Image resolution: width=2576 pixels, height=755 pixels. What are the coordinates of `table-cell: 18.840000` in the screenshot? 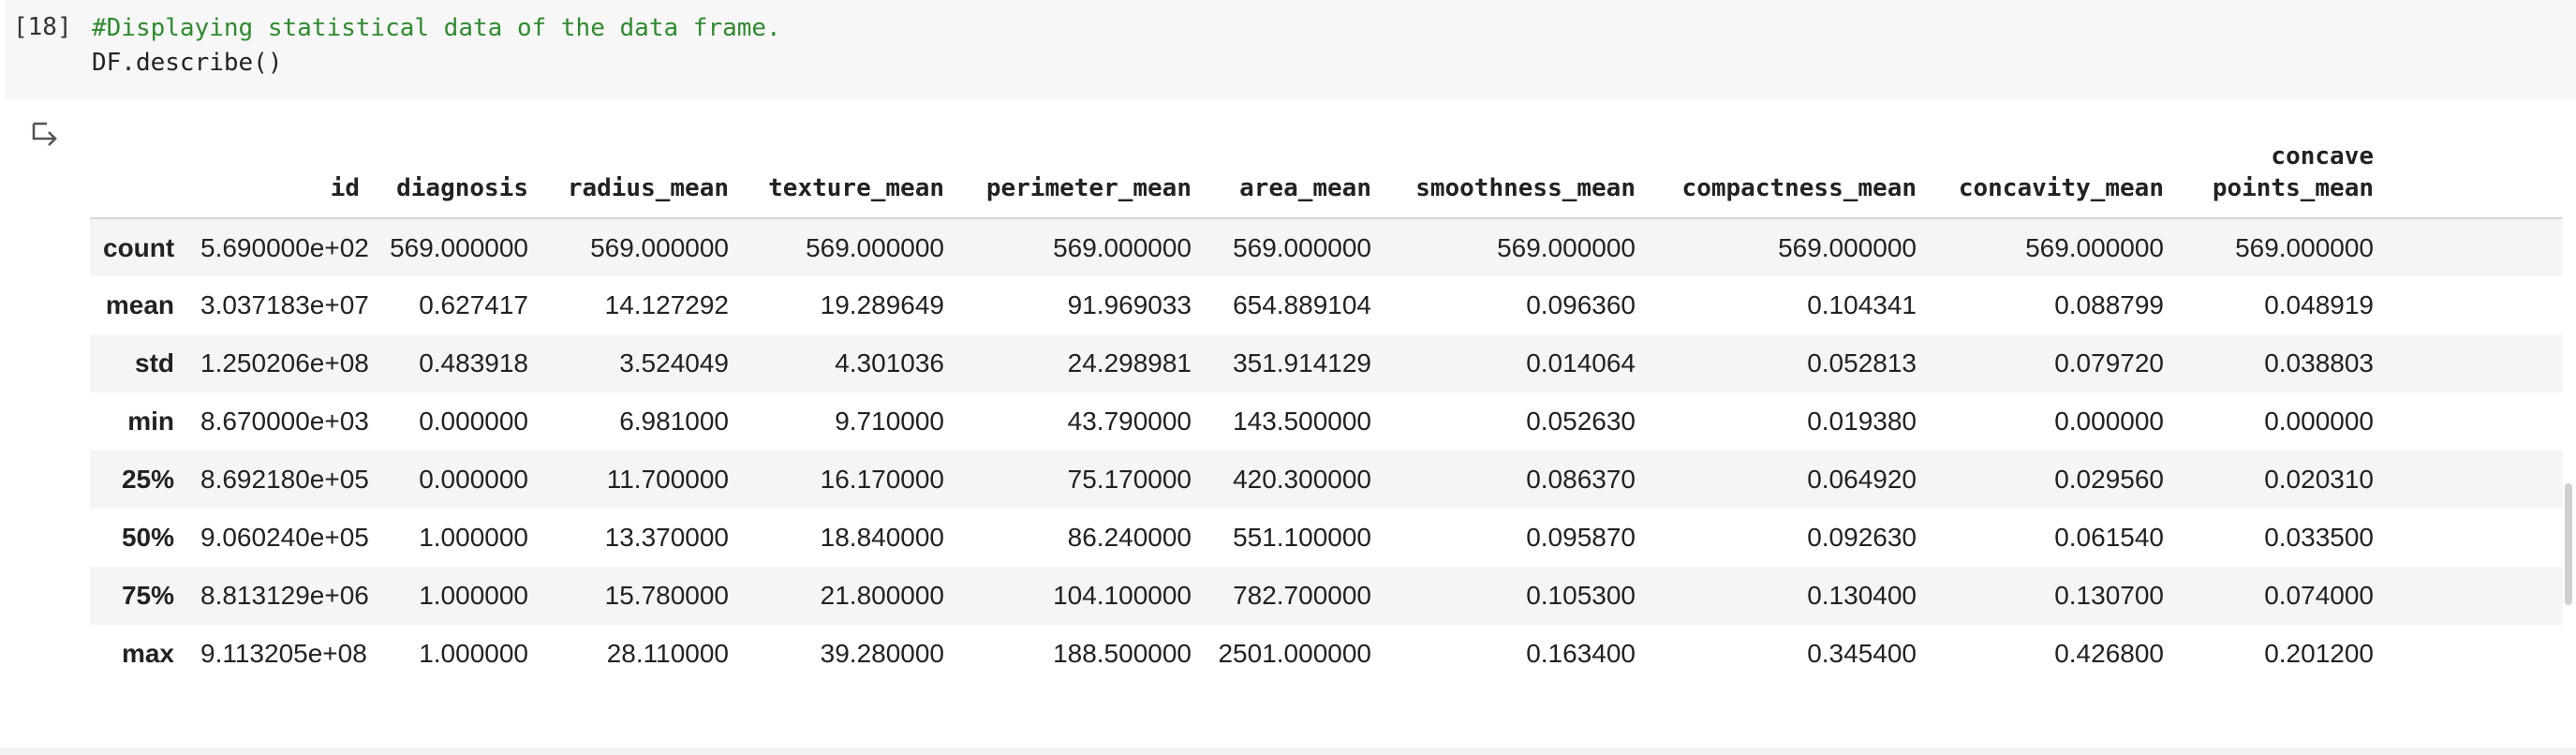 It's located at (882, 537).